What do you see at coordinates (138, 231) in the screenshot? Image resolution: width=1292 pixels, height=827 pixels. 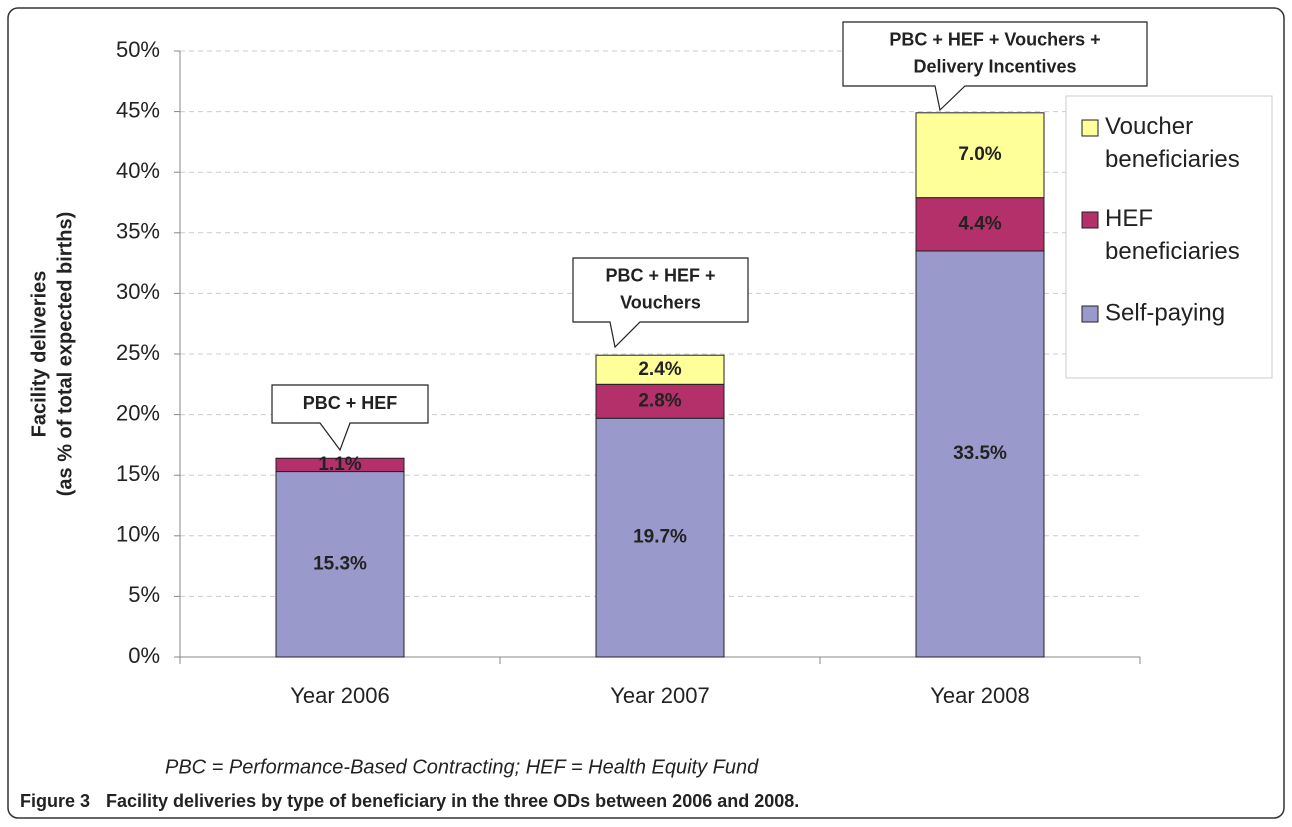 I see `y-tick-label: 35%` at bounding box center [138, 231].